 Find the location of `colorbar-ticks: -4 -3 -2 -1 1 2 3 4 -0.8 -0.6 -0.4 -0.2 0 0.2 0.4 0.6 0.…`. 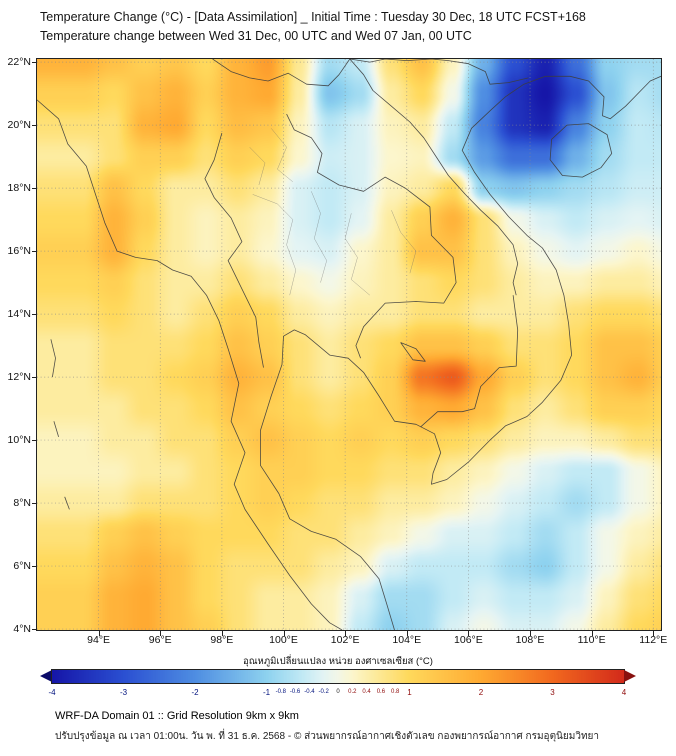

colorbar-ticks: -4 -3 -2 -1 1 2 3 4 -0.8 -0.6 -0.4 -0.2 0 0.2 0.4 0.6 0.… is located at coordinates (338, 694).